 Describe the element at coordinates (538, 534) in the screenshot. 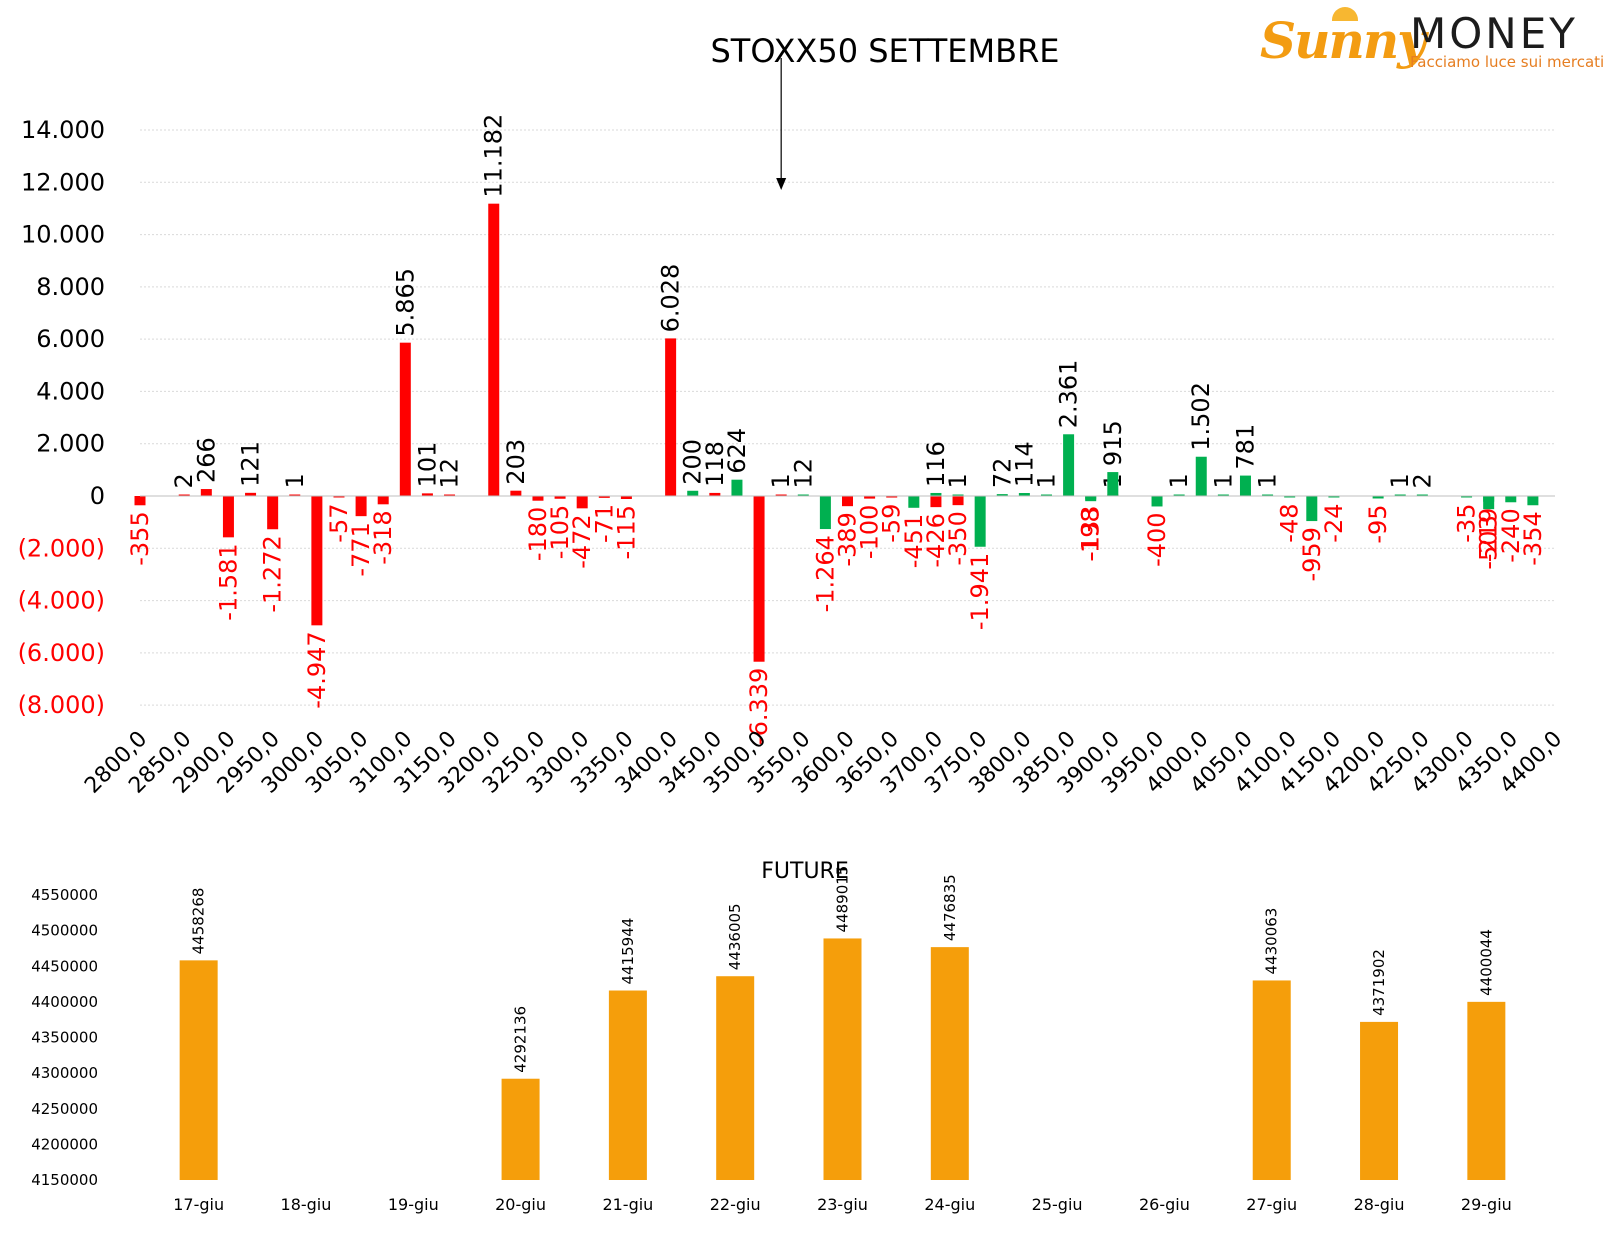

I see `data-label: -180` at that location.